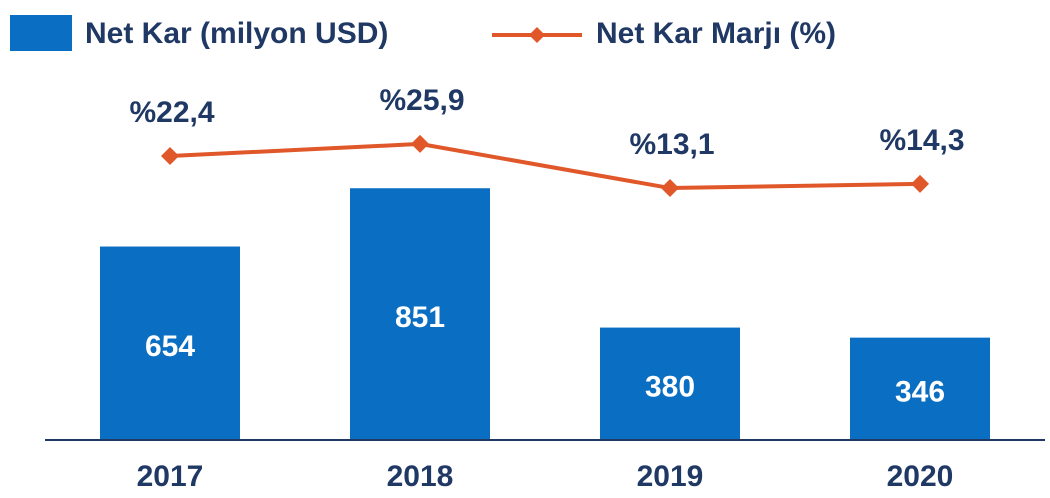  I want to click on x-tick-label: 2018, so click(420, 476).